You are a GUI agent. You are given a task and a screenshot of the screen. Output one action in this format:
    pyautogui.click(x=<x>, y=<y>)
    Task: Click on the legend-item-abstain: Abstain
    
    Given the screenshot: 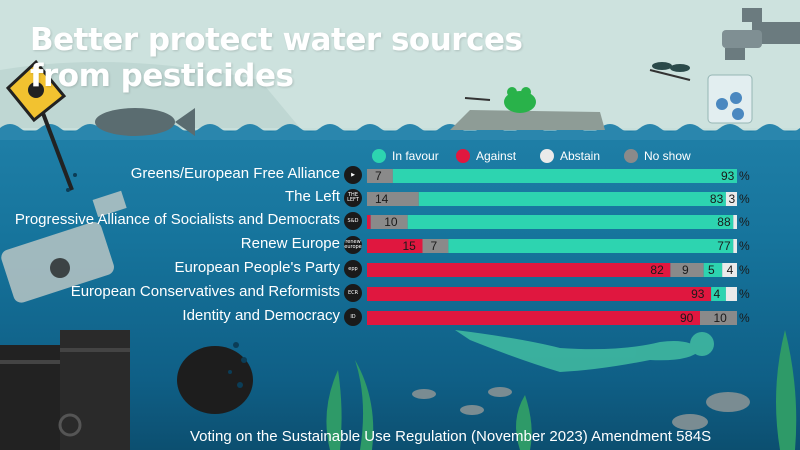 What is the action you would take?
    pyautogui.click(x=570, y=156)
    